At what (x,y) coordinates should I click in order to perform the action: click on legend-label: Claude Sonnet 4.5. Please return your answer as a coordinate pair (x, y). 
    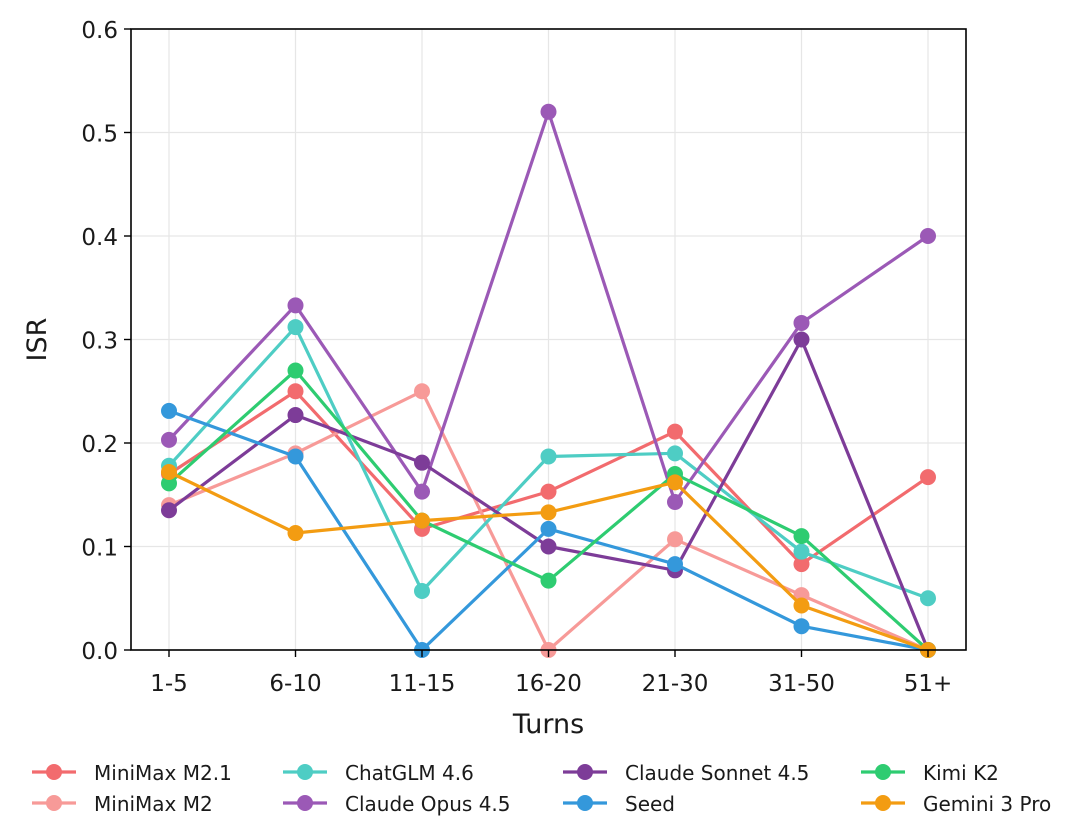
    Looking at the image, I should click on (717, 773).